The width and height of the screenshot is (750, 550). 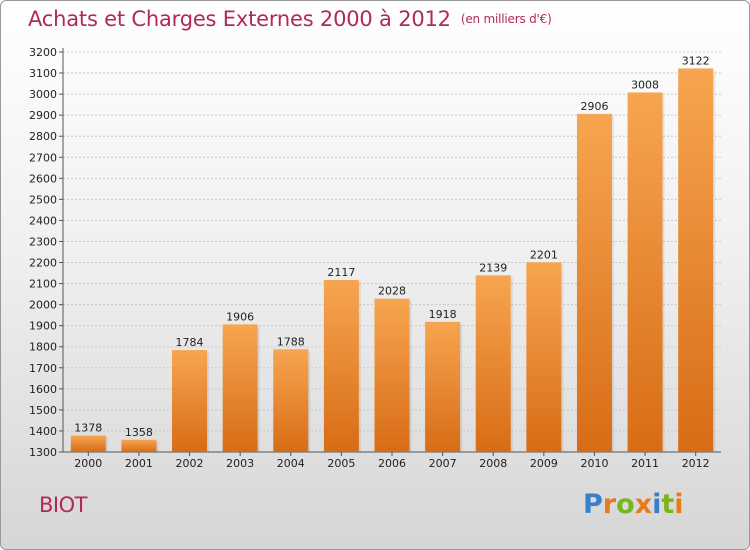 What do you see at coordinates (43, 199) in the screenshot?
I see `y-tick-label: 2500` at bounding box center [43, 199].